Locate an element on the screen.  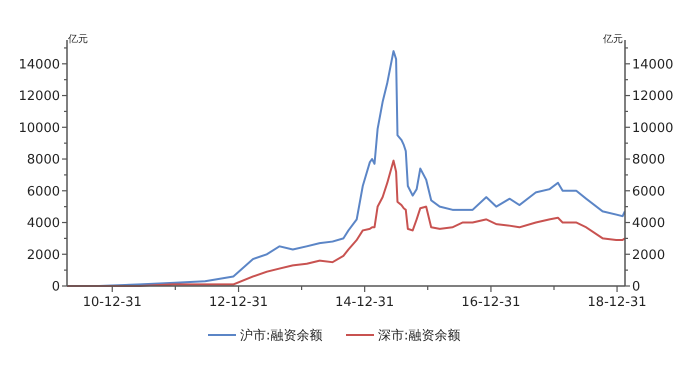
legend-label: 沪市:融资余额 is located at coordinates (281, 336).